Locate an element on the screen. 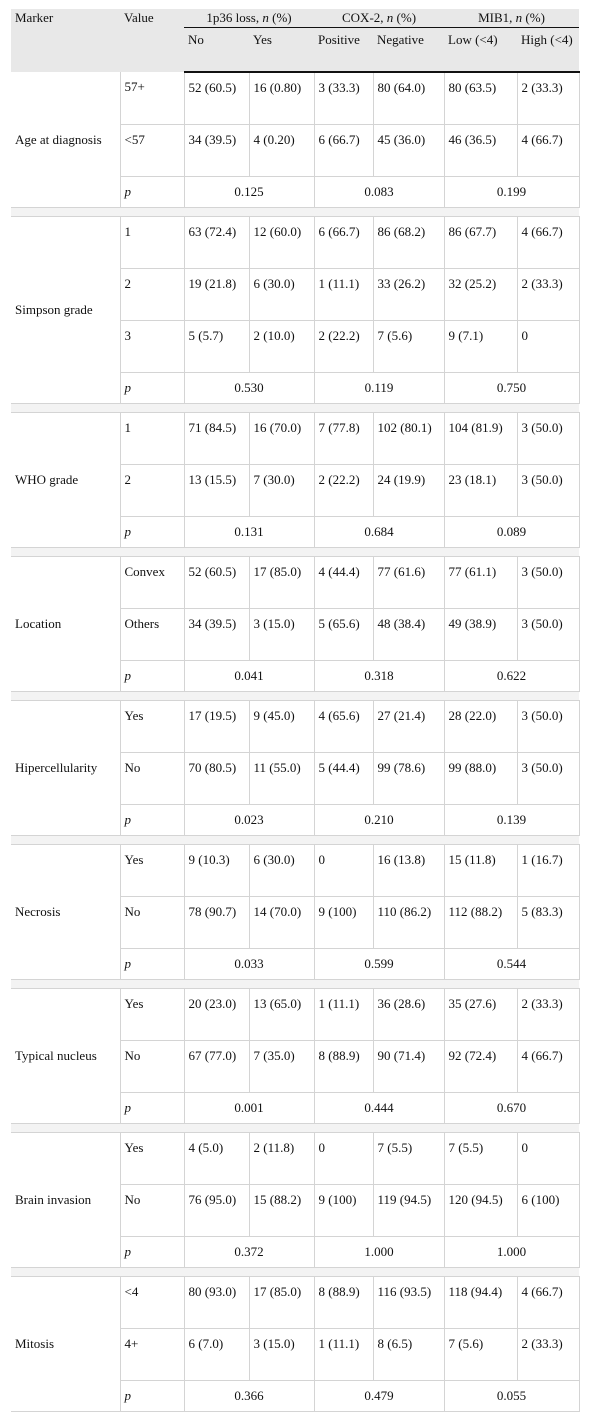 This screenshot has height=1412, width=590. p-value: 0.479 is located at coordinates (379, 1396).